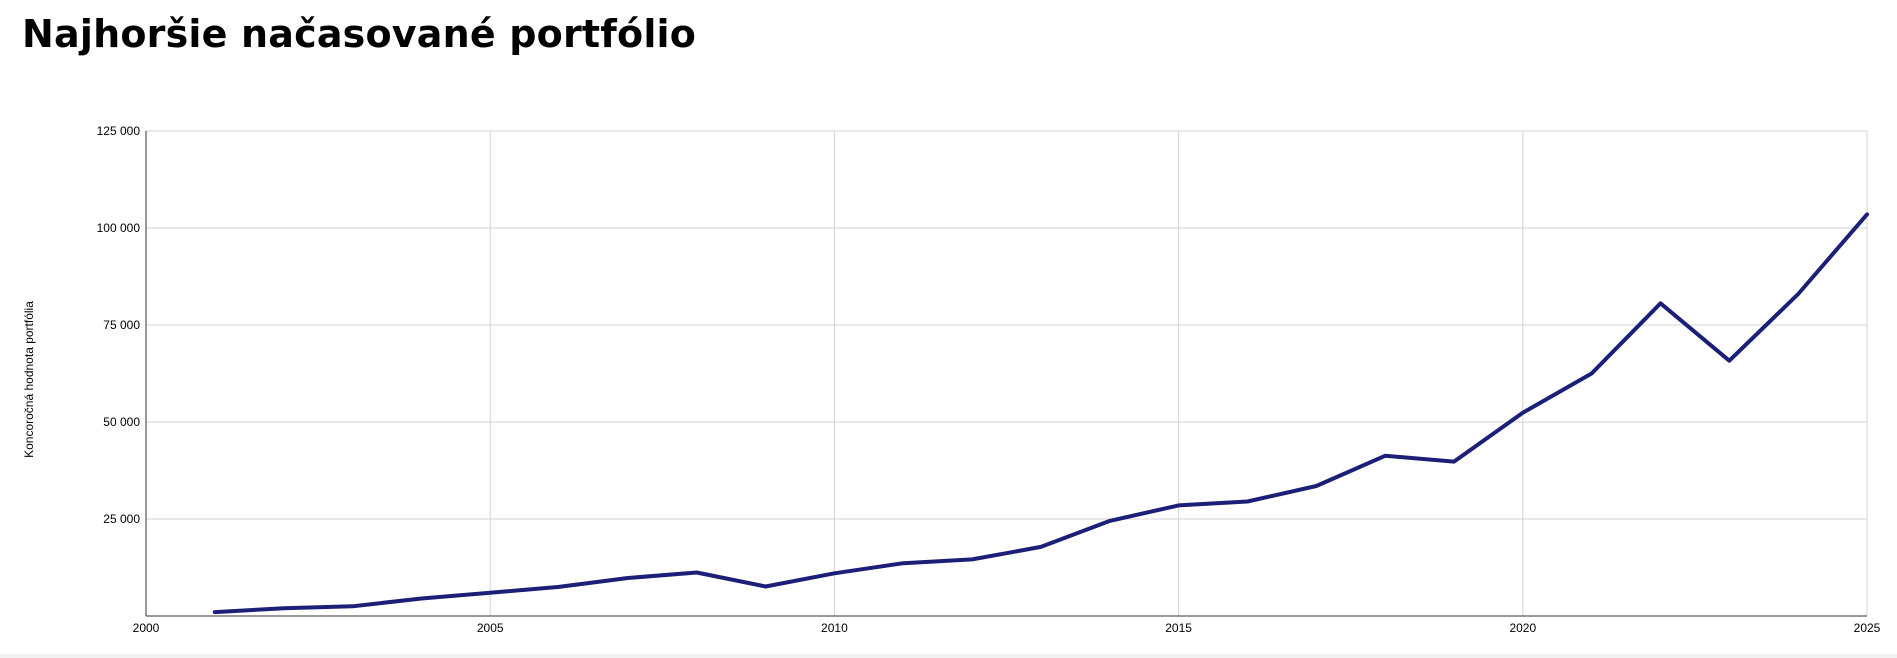 This screenshot has height=658, width=1897. Describe the element at coordinates (29, 379) in the screenshot. I see `y-axis-label: Koncoročná hodnota portfólia` at that location.